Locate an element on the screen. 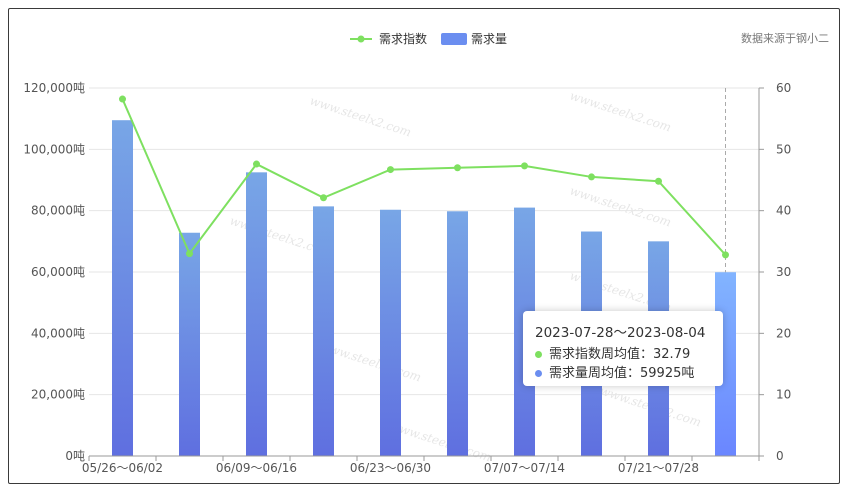 The height and width of the screenshot is (492, 848). x-tick-label: 07/07～07/14 is located at coordinates (524, 468).